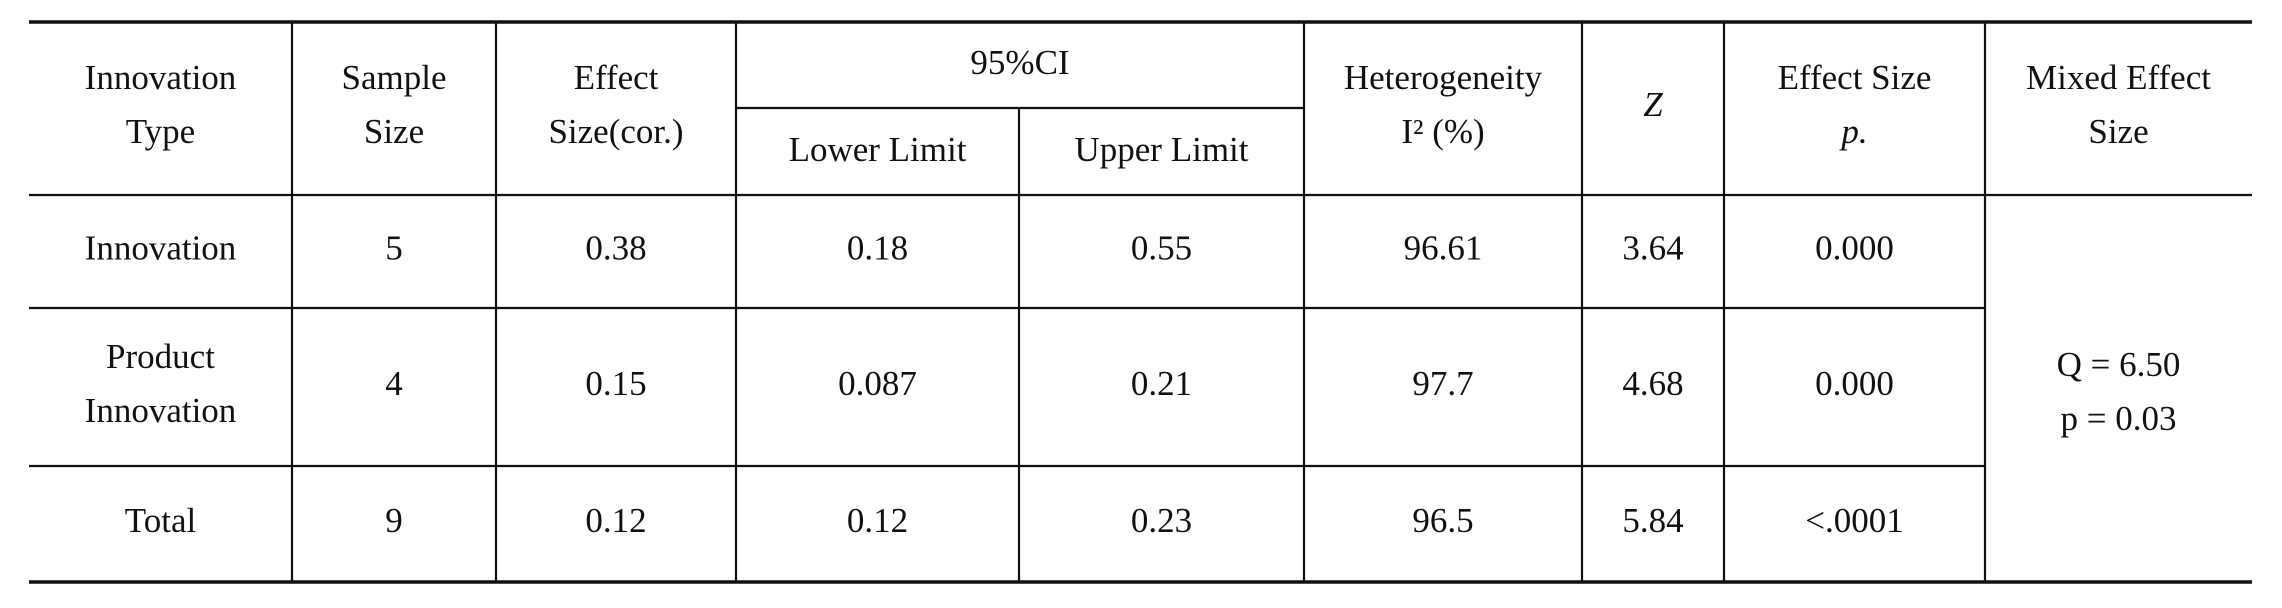 The width and height of the screenshot is (2282, 608). Describe the element at coordinates (615, 248) in the screenshot. I see `table-cell: 0.38` at that location.